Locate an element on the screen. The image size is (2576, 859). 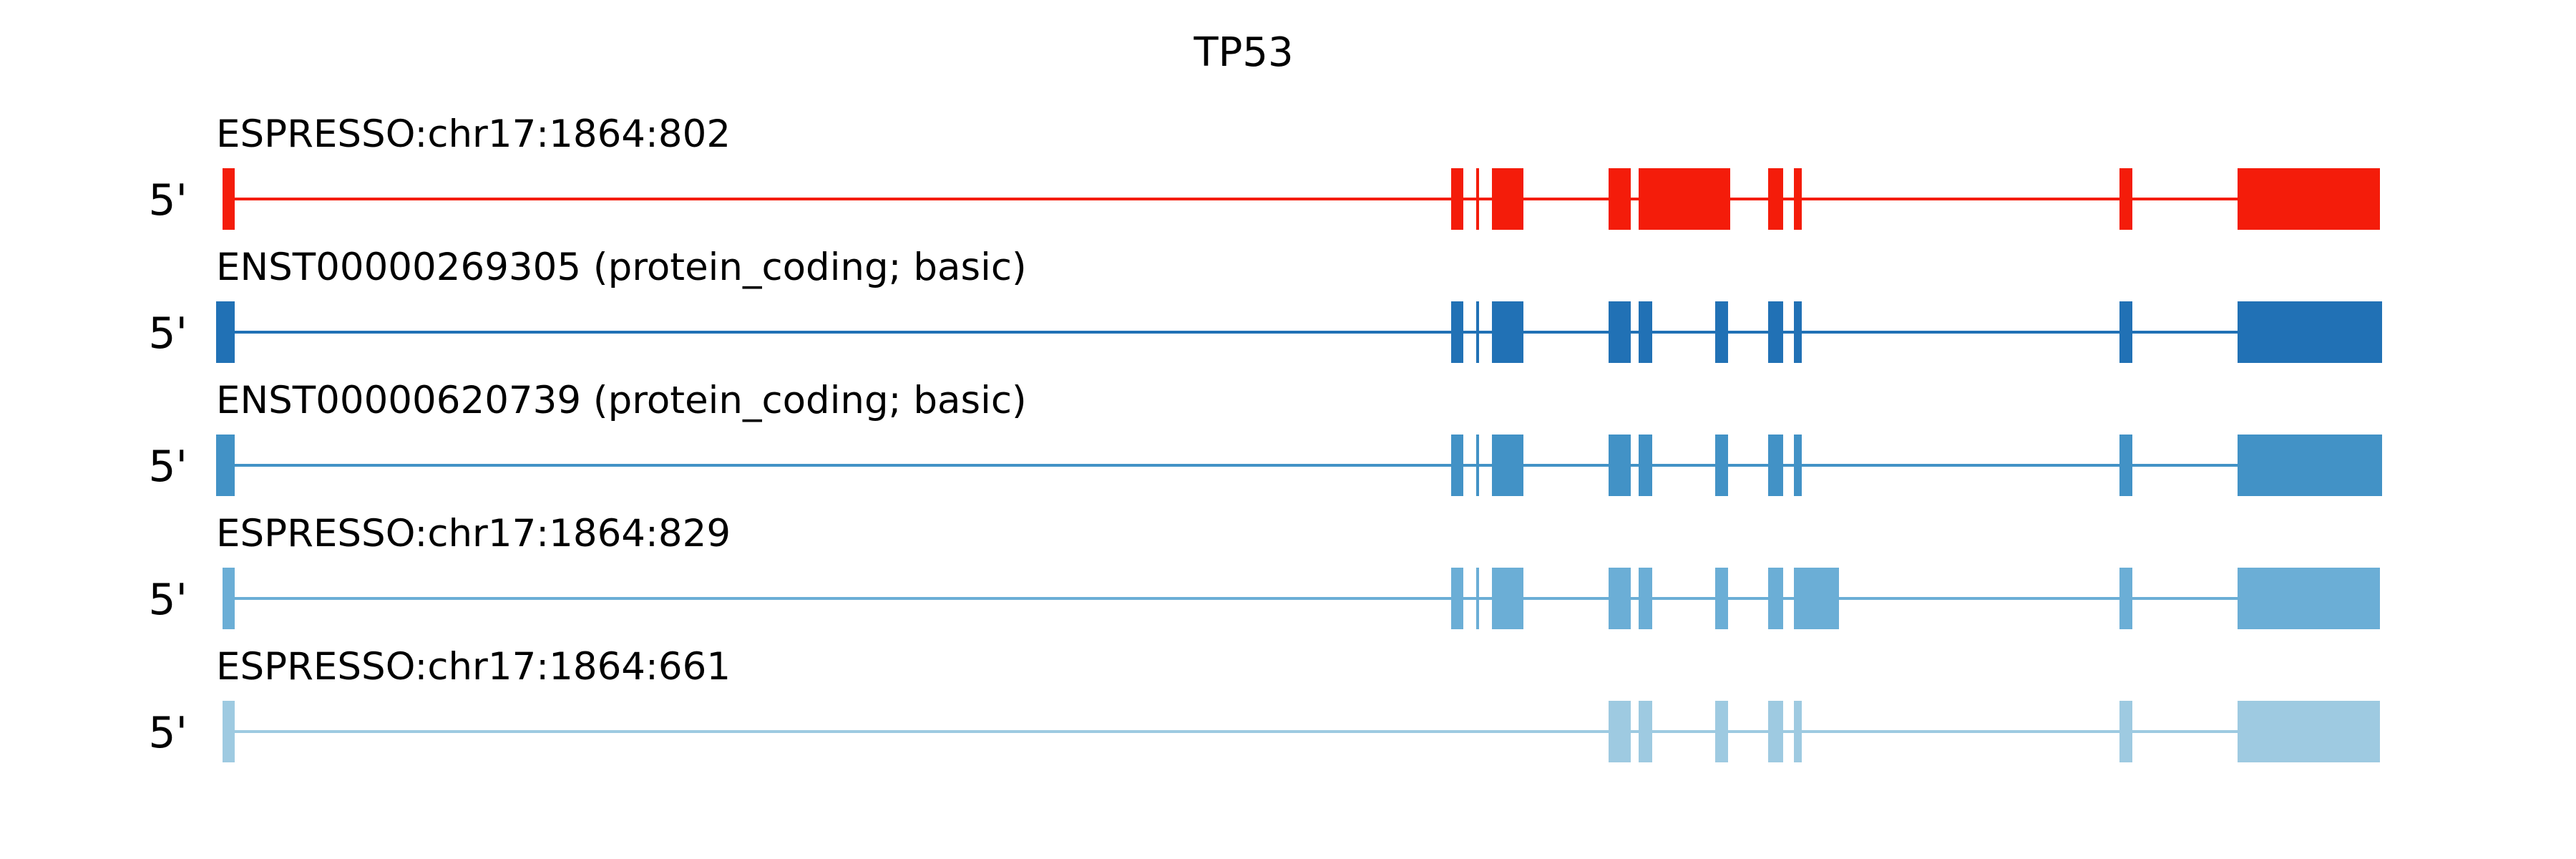
transcript-label: ESPRESSO:chr17:1864:802 is located at coordinates (473, 134).